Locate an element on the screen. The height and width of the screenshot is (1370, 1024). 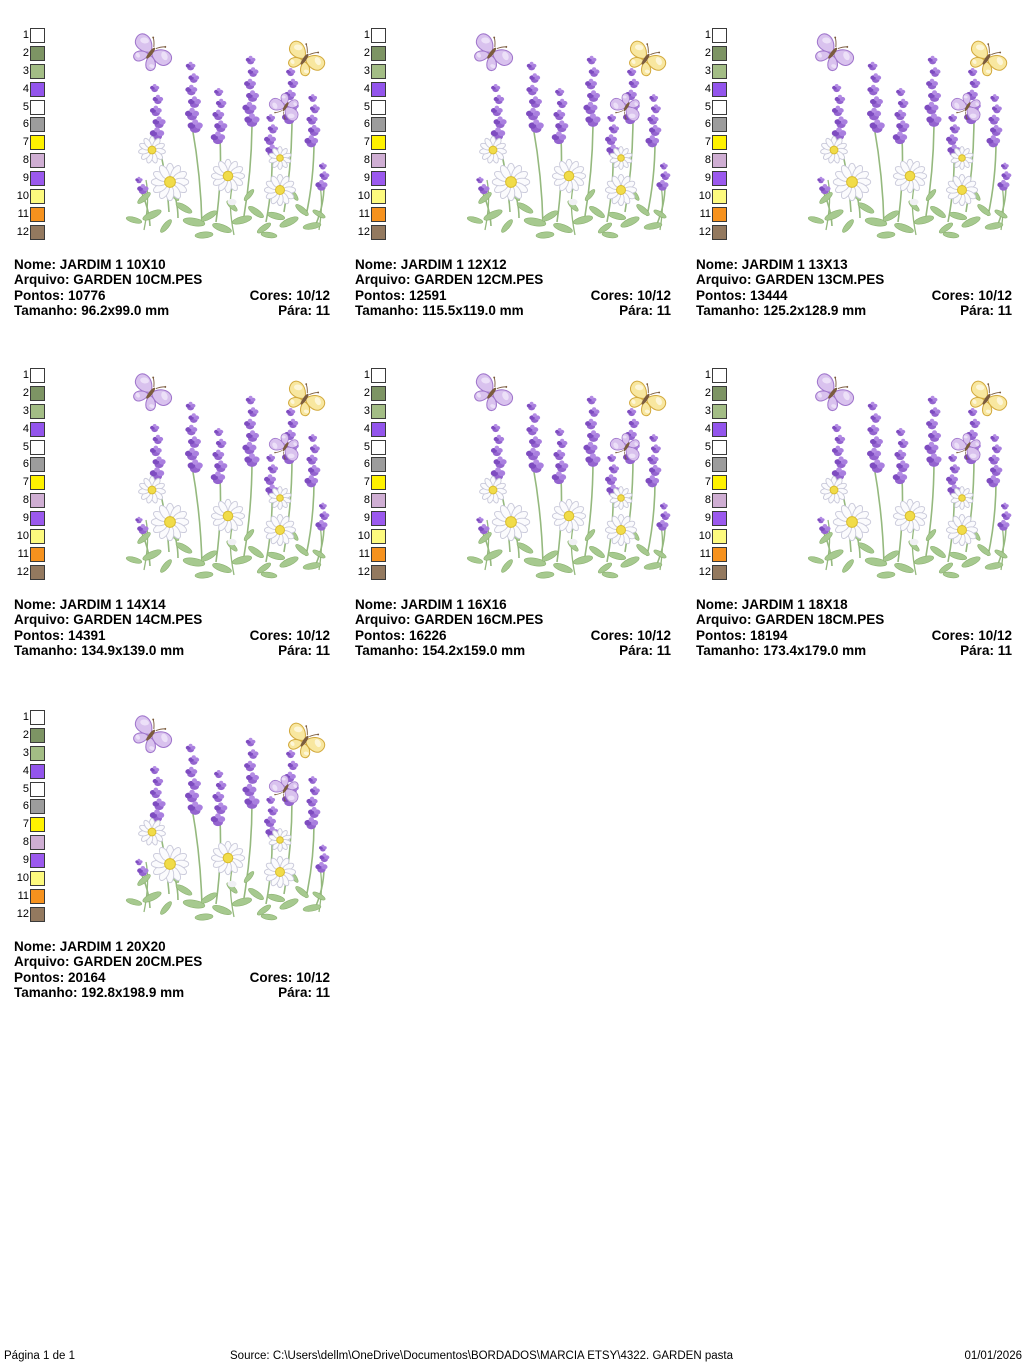
thread-color-palette: 1 2 3 4 5 6 7 8 9 10 11 12 is located at coordinates (371, 475).